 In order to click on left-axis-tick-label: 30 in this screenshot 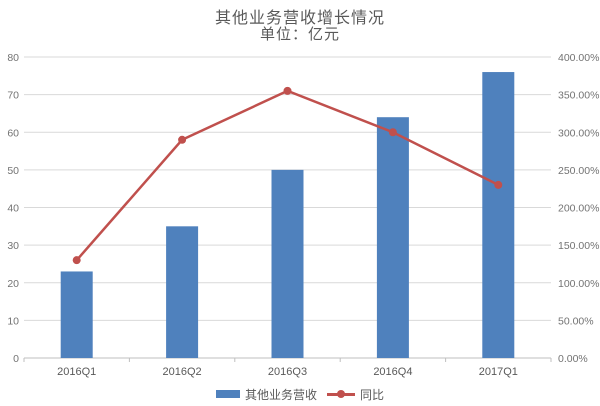, I will do `click(13, 246)`.